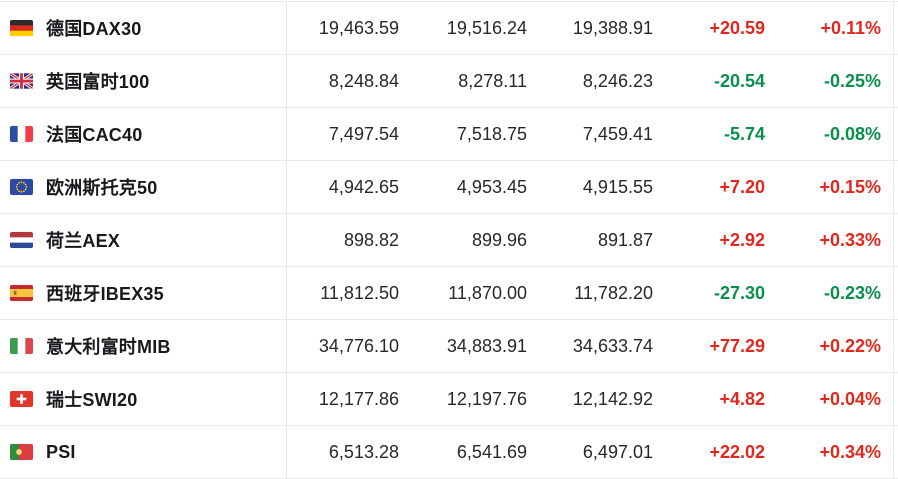 The height and width of the screenshot is (479, 898). I want to click on change-percent: +0.22%, so click(829, 346).